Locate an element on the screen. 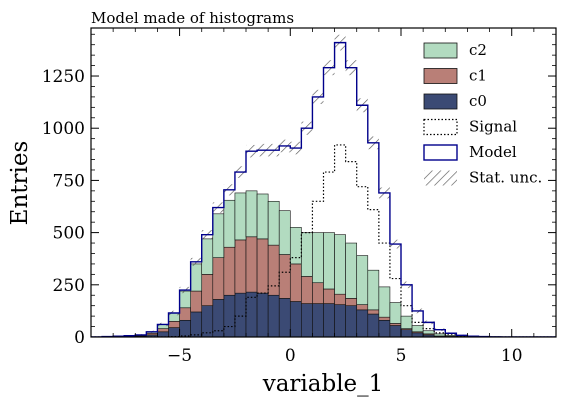  y-tick-label: 750 is located at coordinates (69, 181).